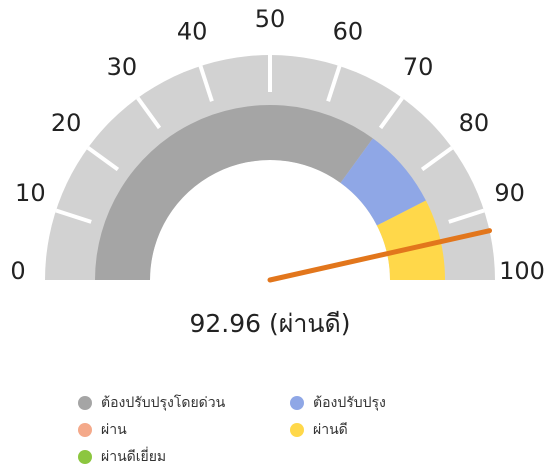  What do you see at coordinates (122, 67) in the screenshot?
I see `tick-label: 30` at bounding box center [122, 67].